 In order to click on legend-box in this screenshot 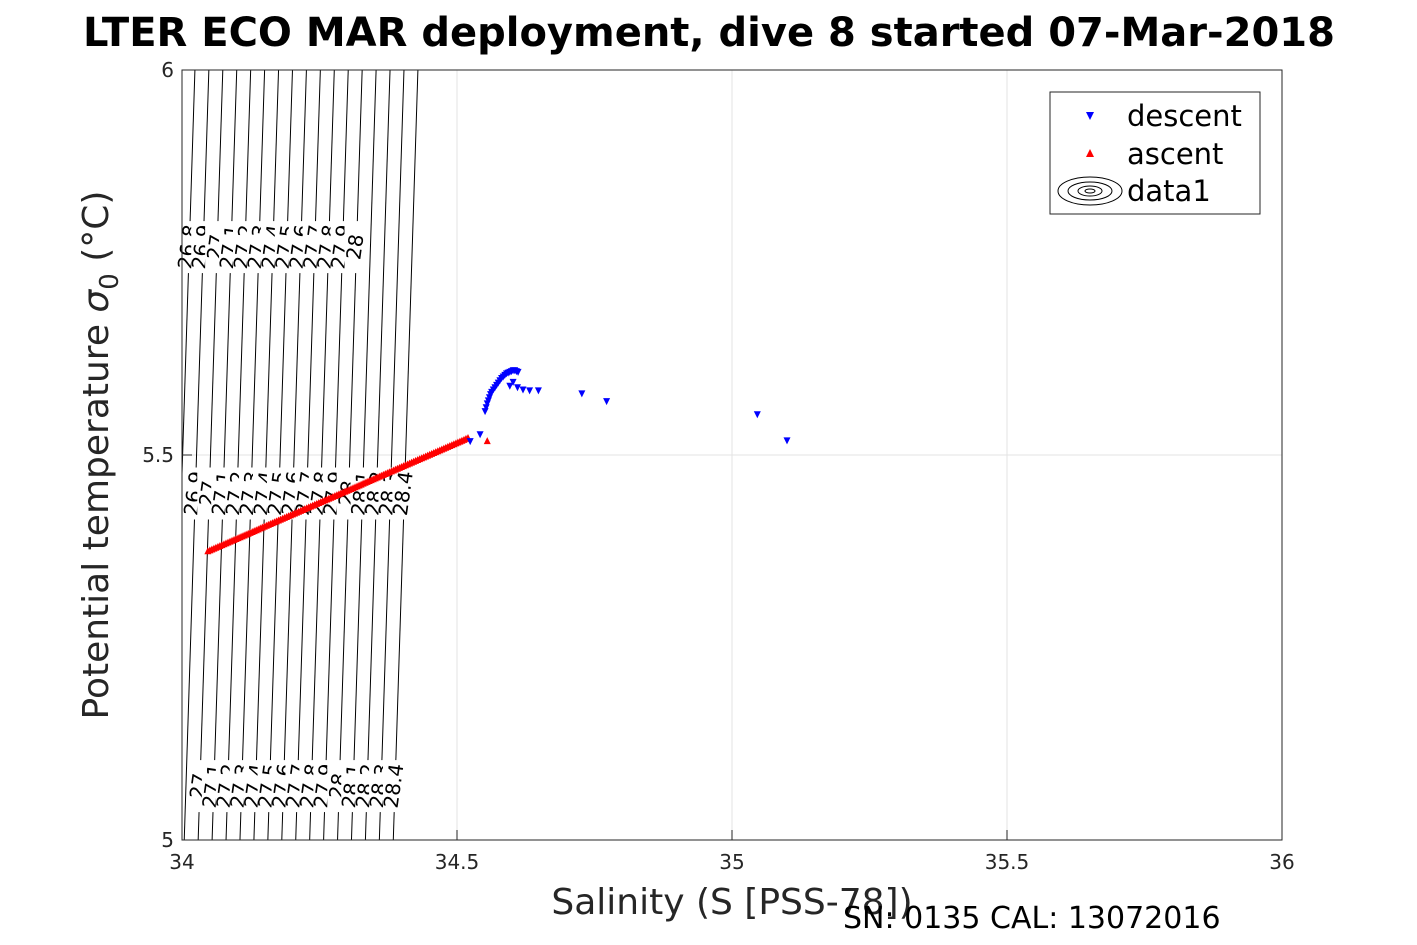, I will do `click(1155, 153)`.